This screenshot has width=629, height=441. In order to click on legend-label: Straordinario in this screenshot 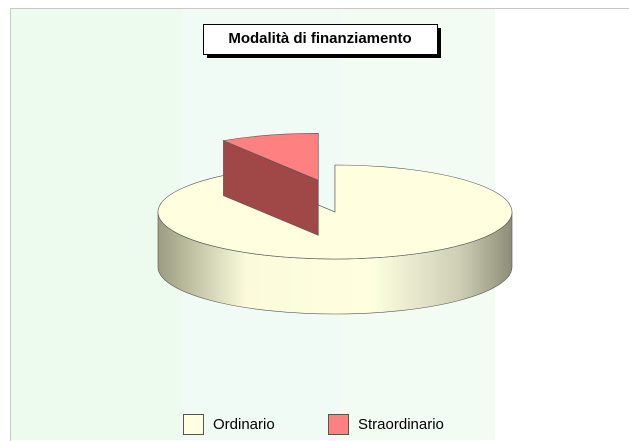, I will do `click(401, 424)`.